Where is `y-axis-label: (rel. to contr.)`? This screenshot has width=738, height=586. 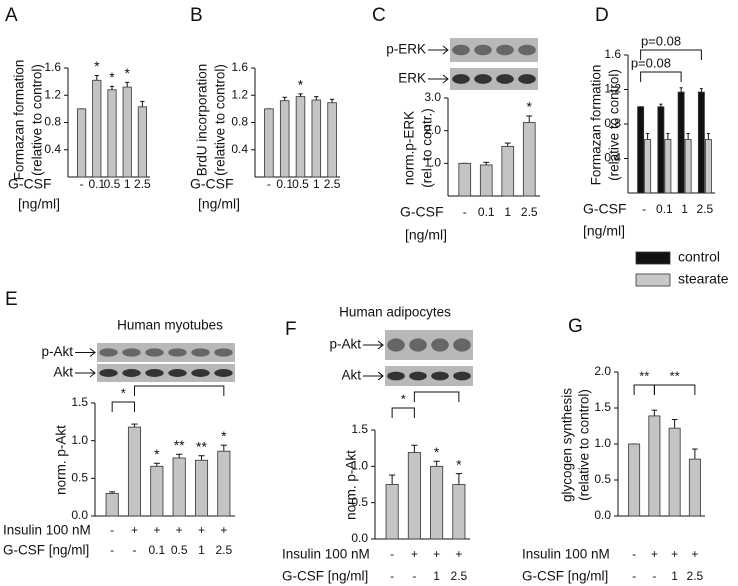 y-axis-label: (rel. to contr.) is located at coordinates (427, 148).